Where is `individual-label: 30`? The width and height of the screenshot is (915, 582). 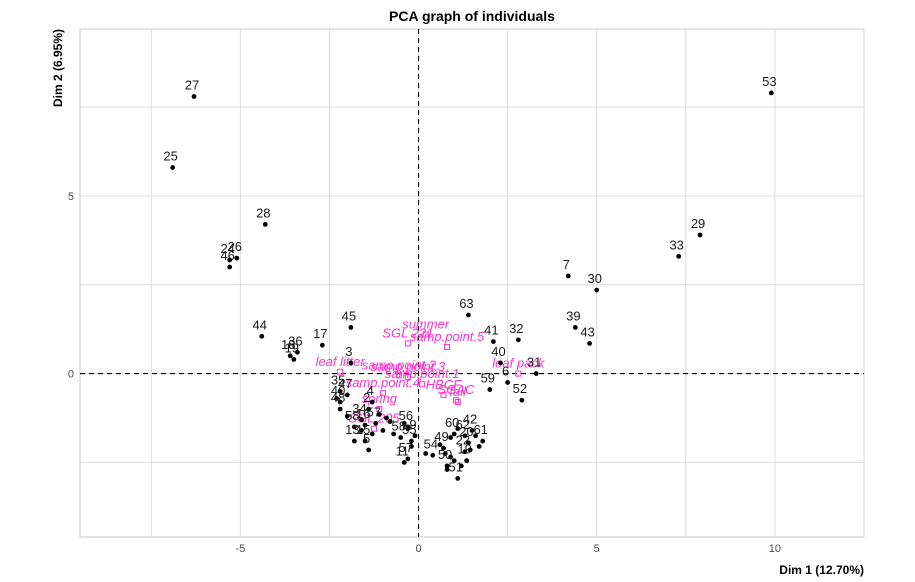 individual-label: 30 is located at coordinates (594, 278).